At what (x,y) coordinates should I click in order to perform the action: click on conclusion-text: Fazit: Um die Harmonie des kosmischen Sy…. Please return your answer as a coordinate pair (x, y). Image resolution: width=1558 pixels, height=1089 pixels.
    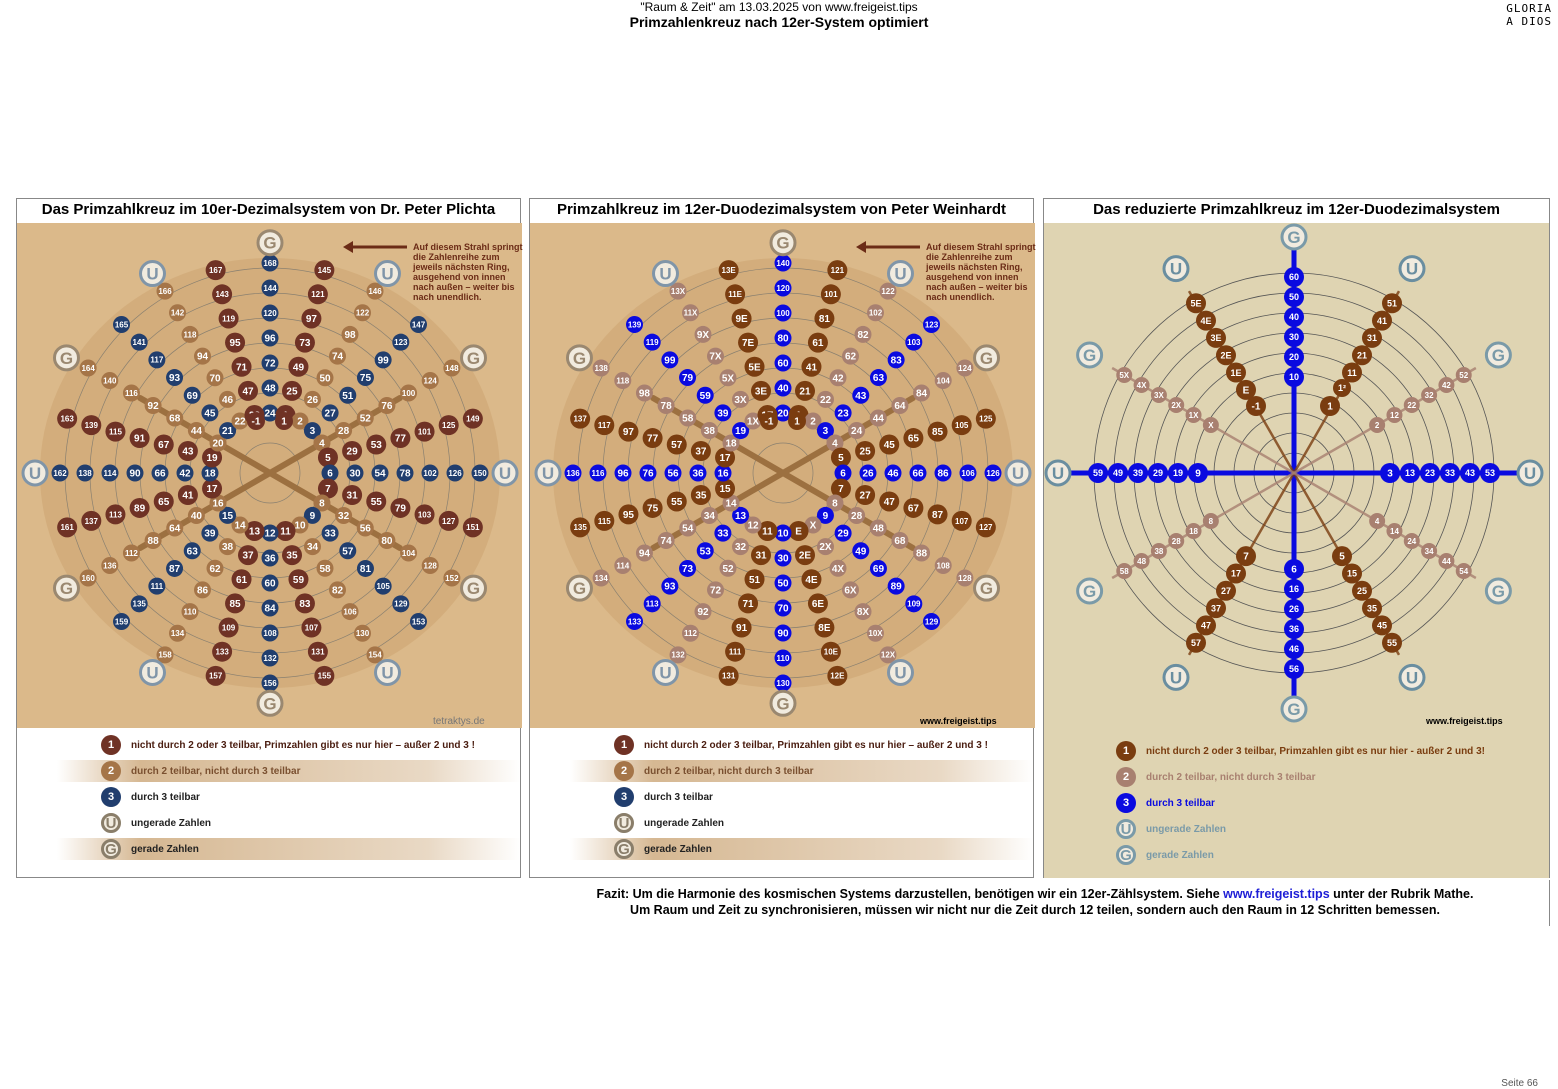
    Looking at the image, I should click on (1035, 902).